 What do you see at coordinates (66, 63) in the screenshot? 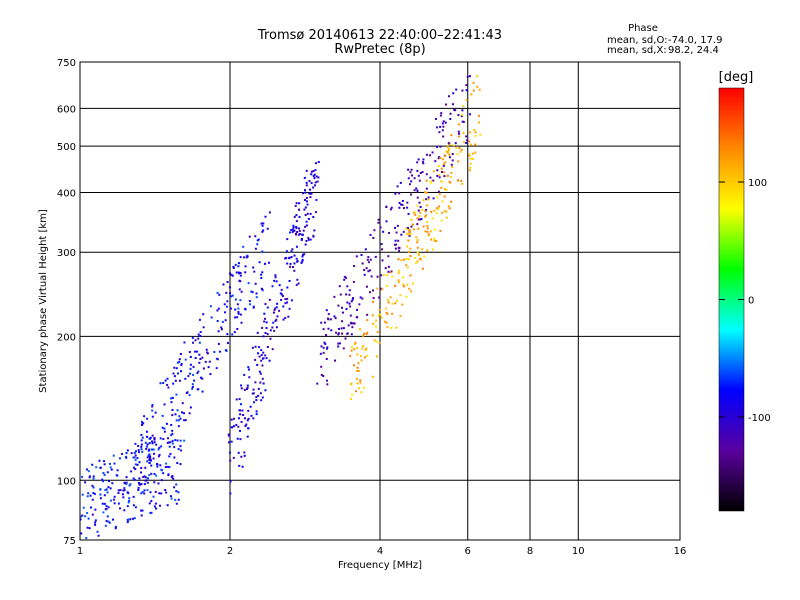
I see `y-tick-label: 750` at bounding box center [66, 63].